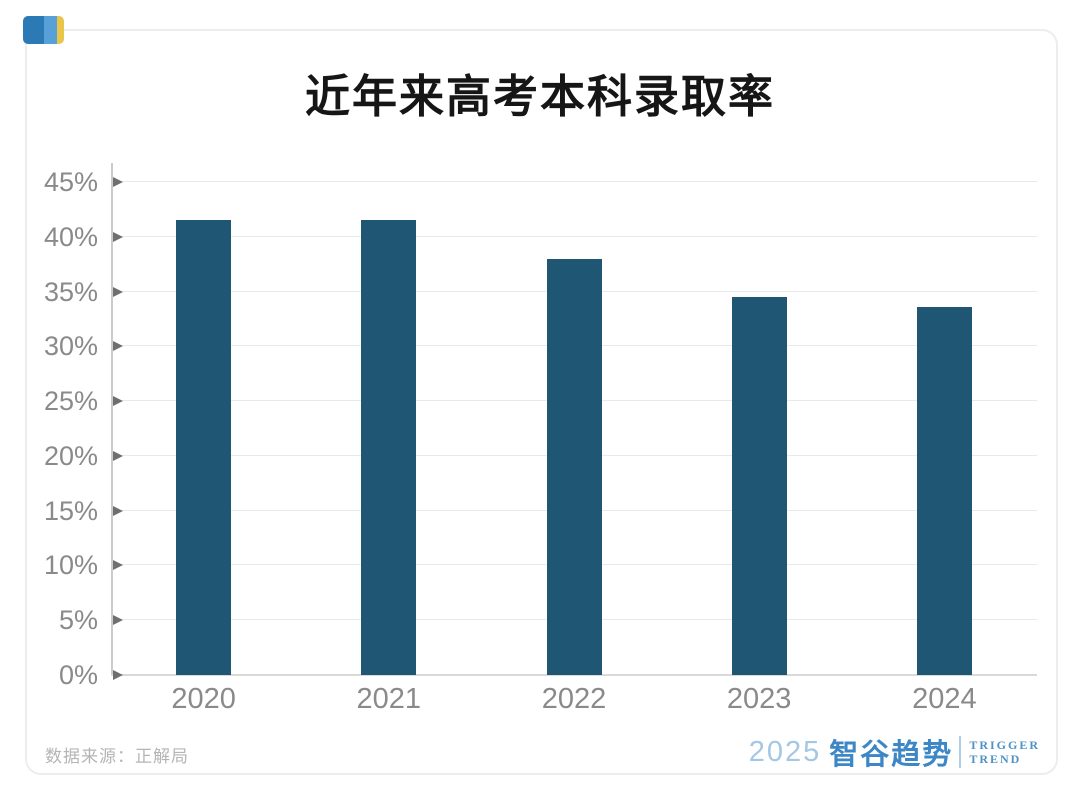 Image resolution: width=1080 pixels, height=801 pixels. Describe the element at coordinates (1004, 745) in the screenshot. I see `logo-tagline-line1: TRIGGER` at that location.